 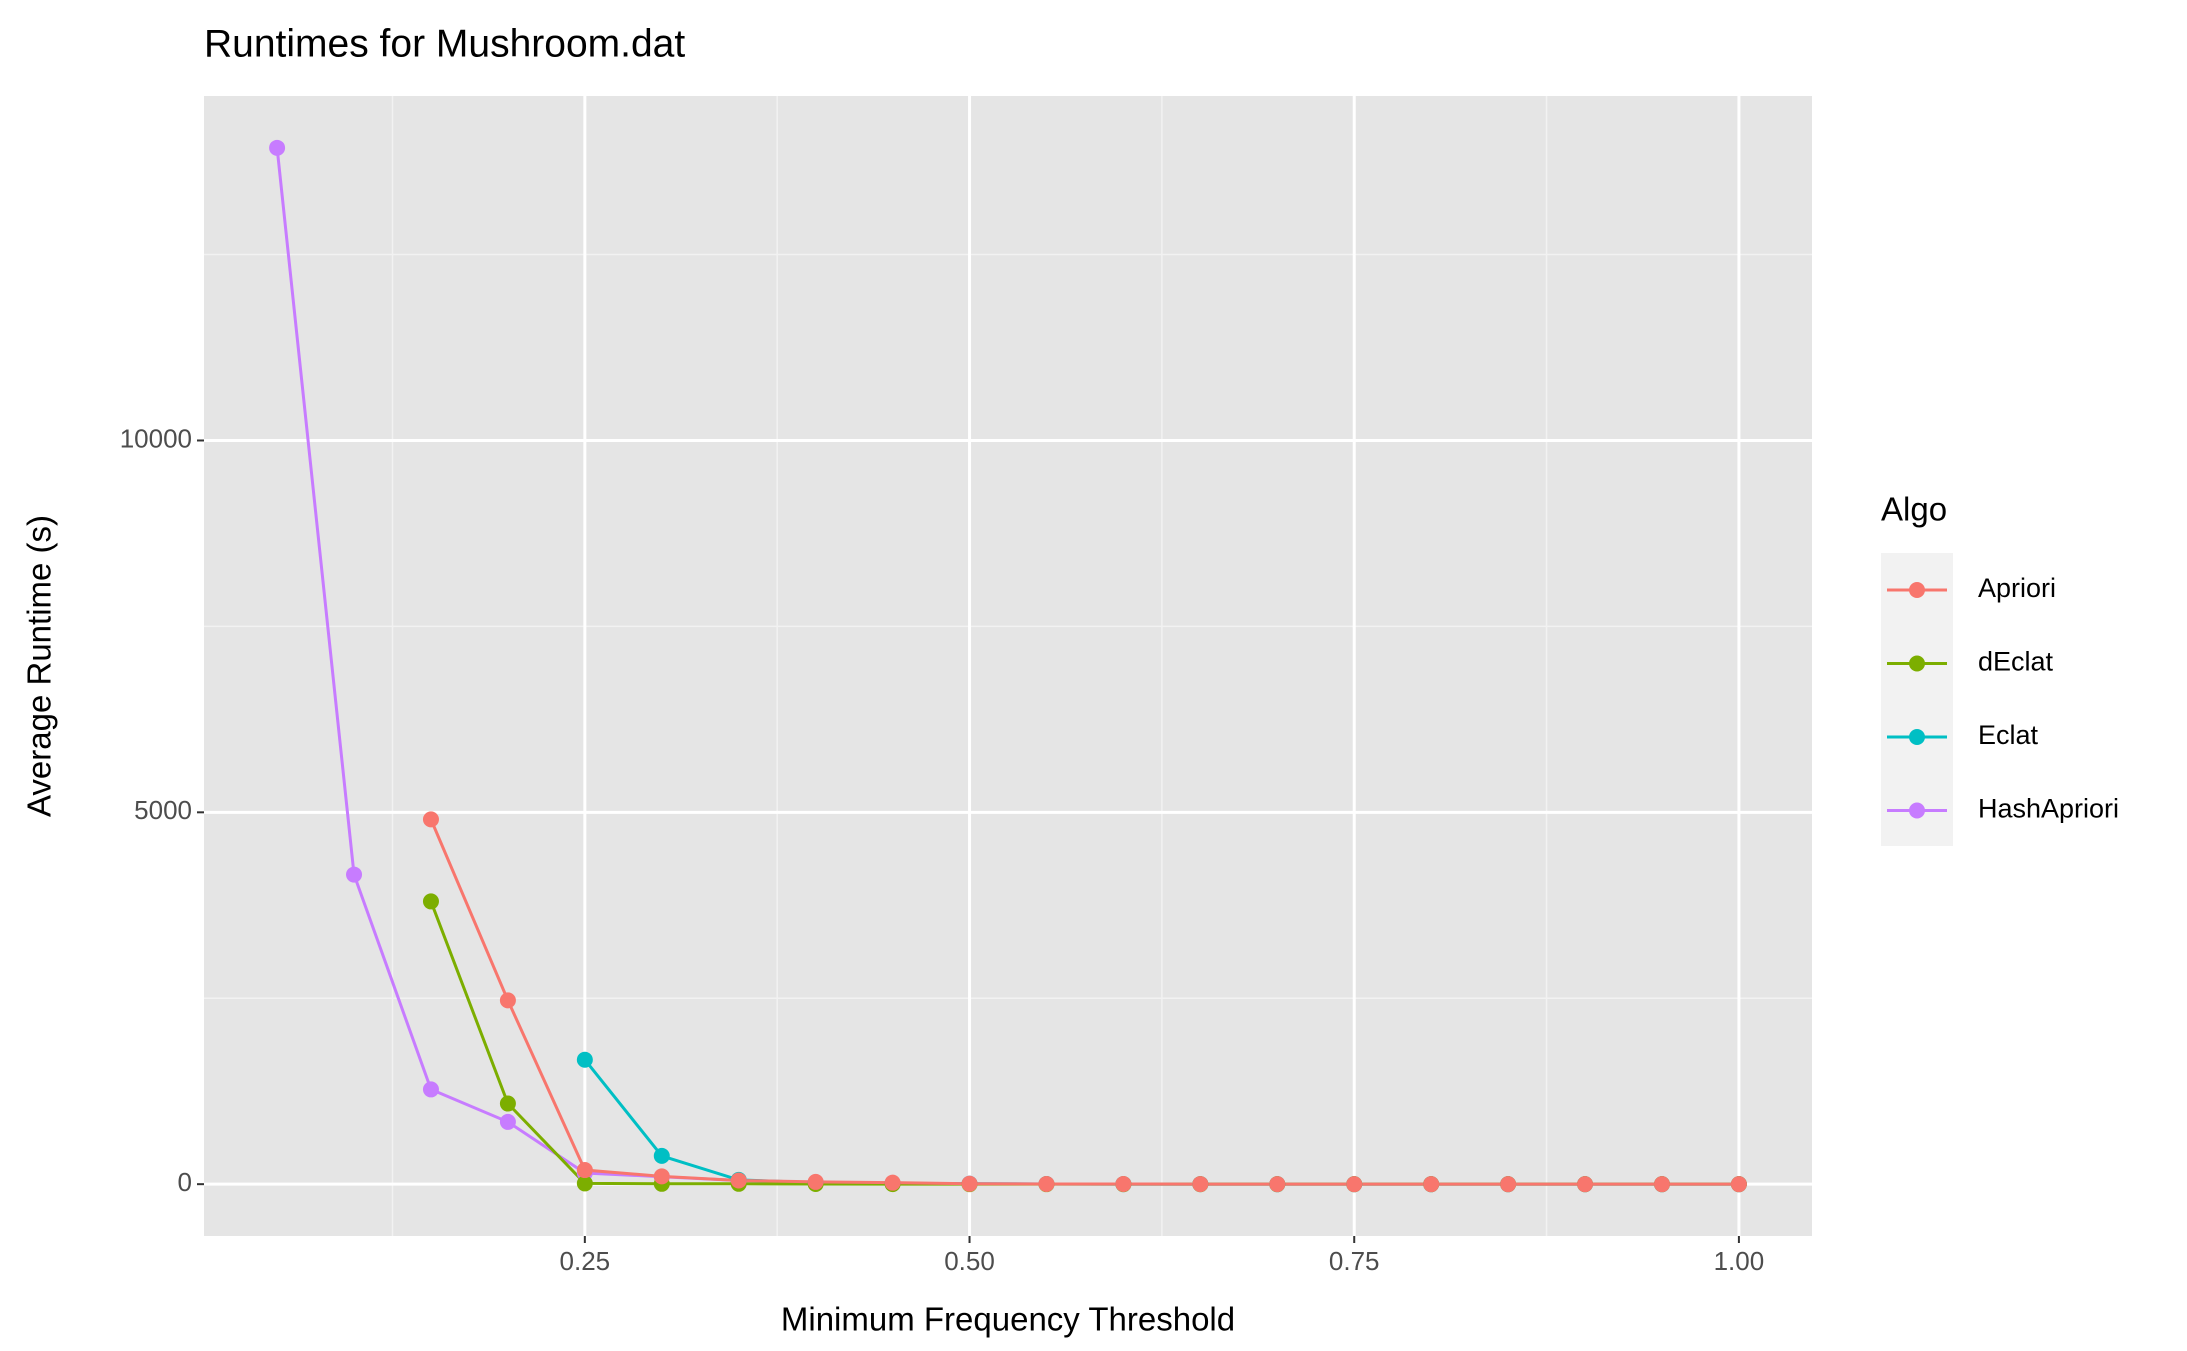 I want to click on y-tick-label: 5000, so click(x=163, y=810).